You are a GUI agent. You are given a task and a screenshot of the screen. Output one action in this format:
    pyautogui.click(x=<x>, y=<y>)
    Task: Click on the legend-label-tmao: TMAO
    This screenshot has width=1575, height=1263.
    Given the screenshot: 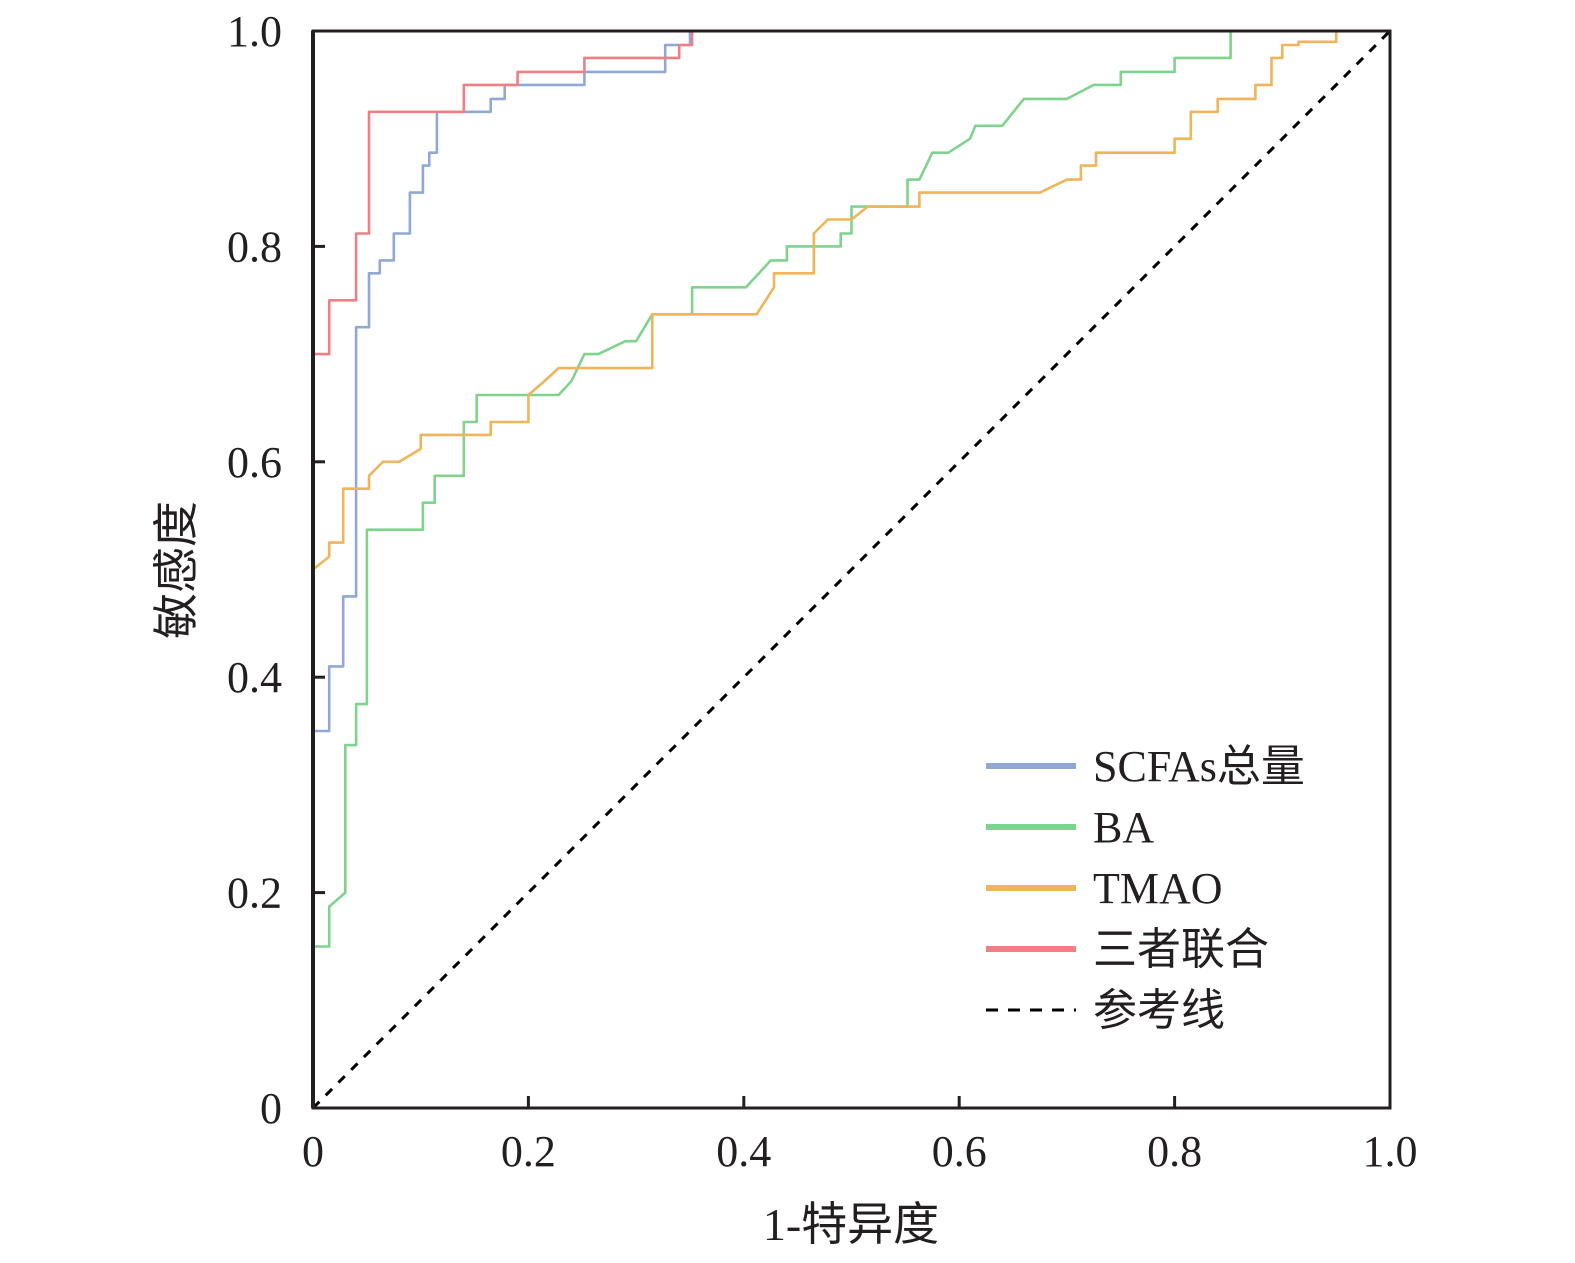 What is the action you would take?
    pyautogui.click(x=1158, y=888)
    